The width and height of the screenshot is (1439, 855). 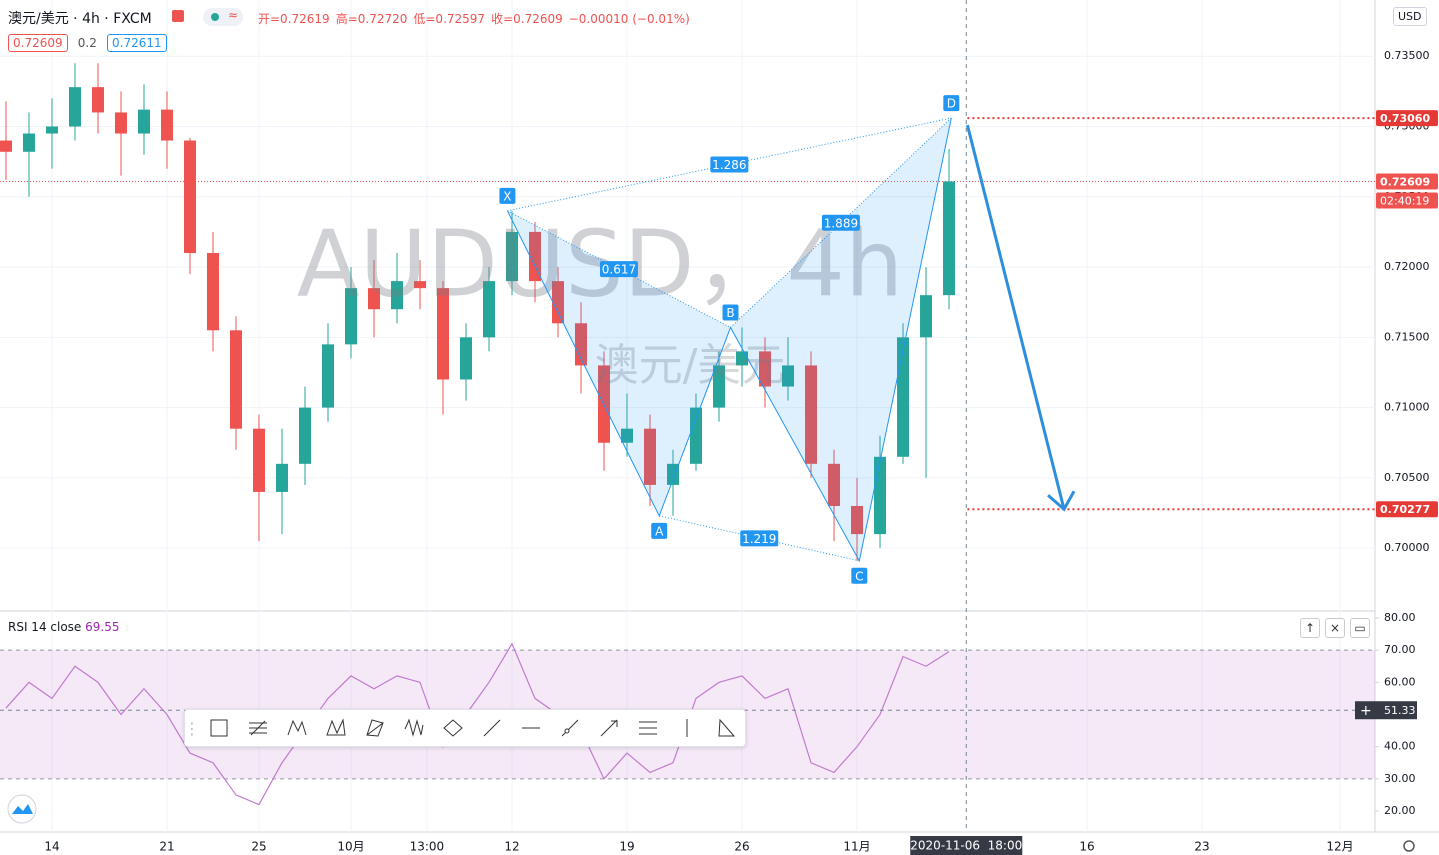 I want to click on tool-rectangle, so click(x=218, y=728).